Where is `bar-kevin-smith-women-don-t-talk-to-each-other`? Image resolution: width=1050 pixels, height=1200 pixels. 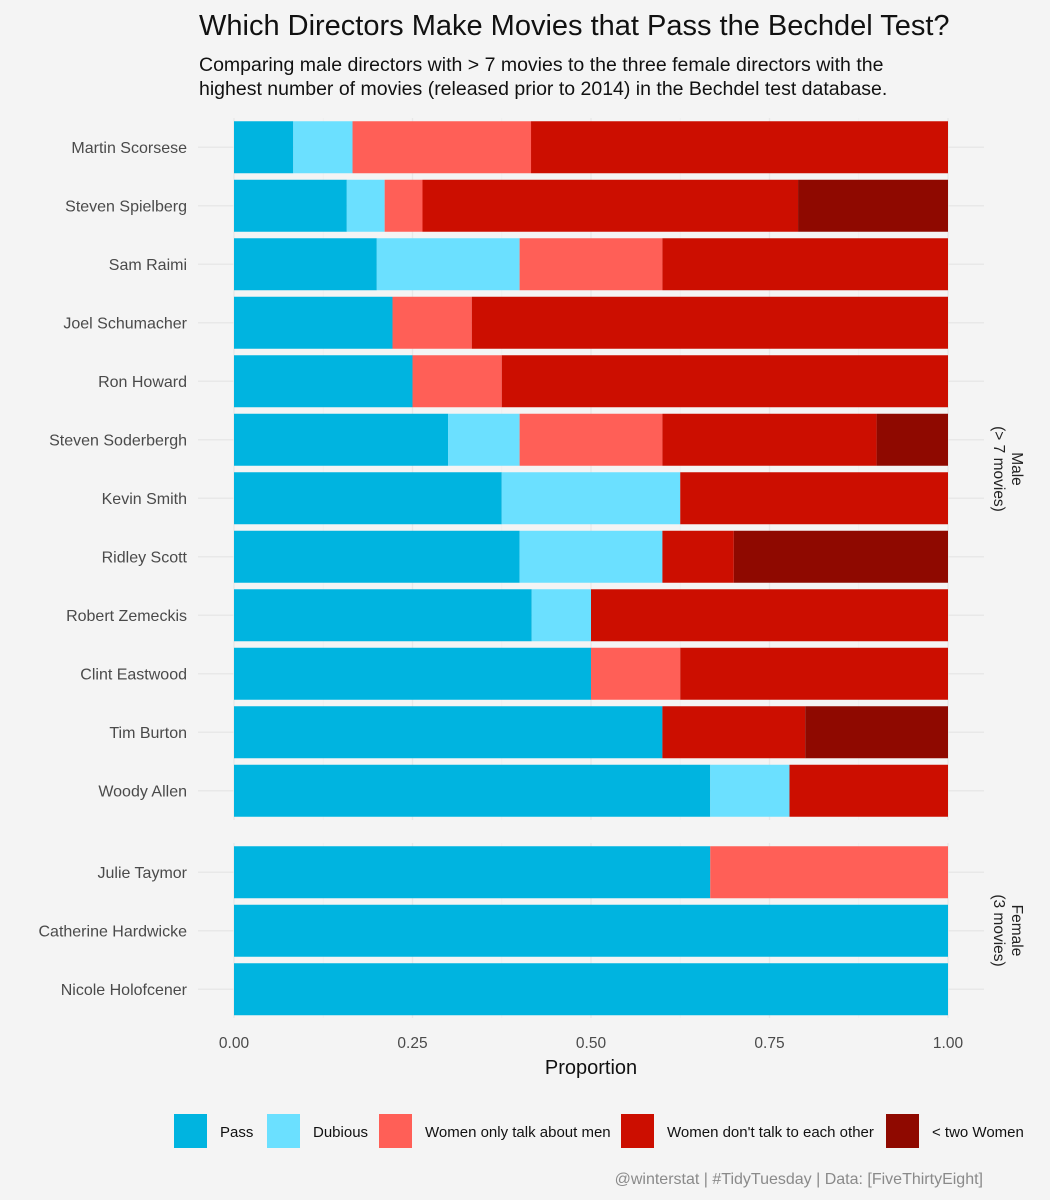
bar-kevin-smith-women-don-t-talk-to-each-other is located at coordinates (814, 498).